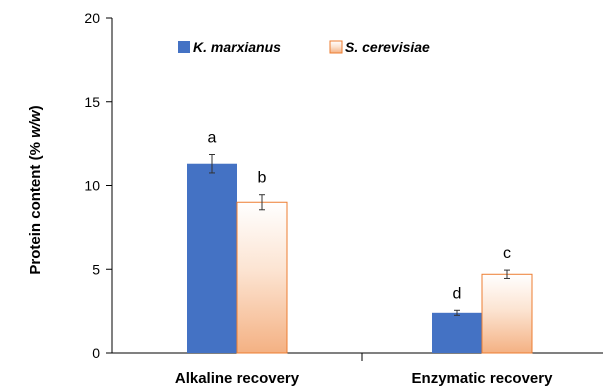  What do you see at coordinates (483, 378) in the screenshot?
I see `category-label-enzymatic: Enzymatic recovery` at bounding box center [483, 378].